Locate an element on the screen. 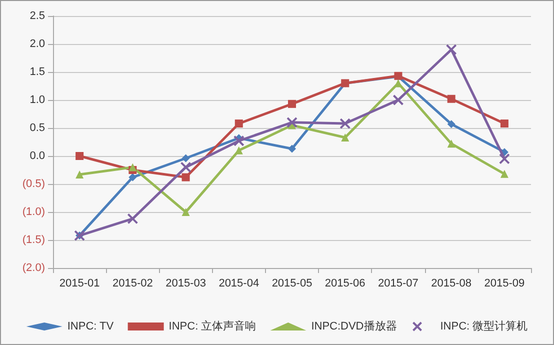 The image size is (554, 345). y-tick-label: (0.5) is located at coordinates (33, 184).